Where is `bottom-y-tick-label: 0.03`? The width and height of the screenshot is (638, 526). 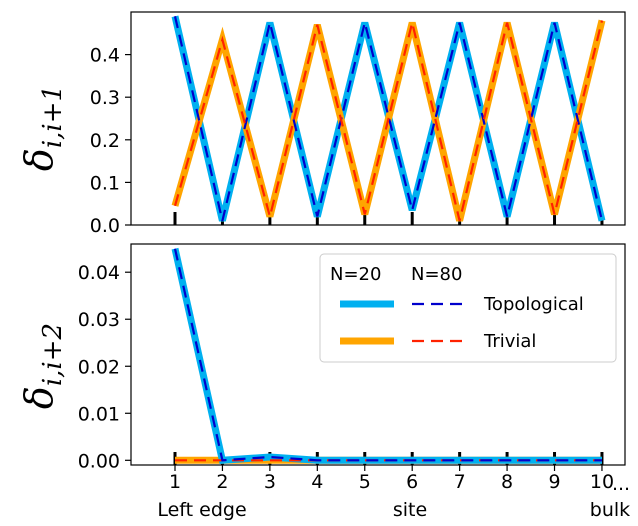 bottom-y-tick-label: 0.03 is located at coordinates (99, 320).